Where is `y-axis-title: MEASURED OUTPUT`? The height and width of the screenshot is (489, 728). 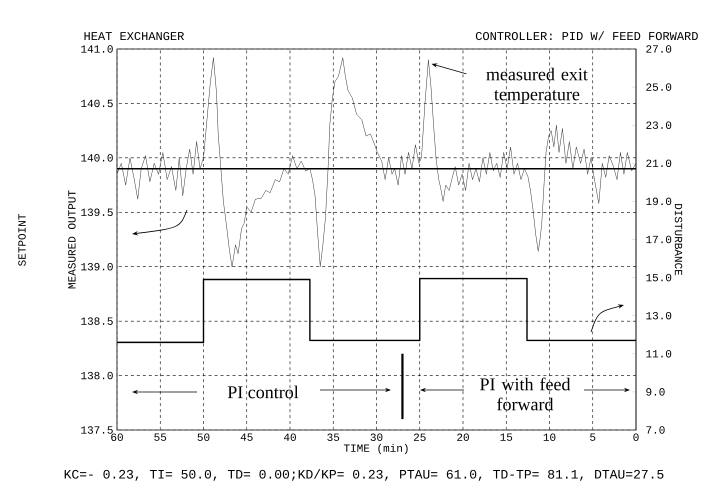 y-axis-title: MEASURED OUTPUT is located at coordinates (72, 239).